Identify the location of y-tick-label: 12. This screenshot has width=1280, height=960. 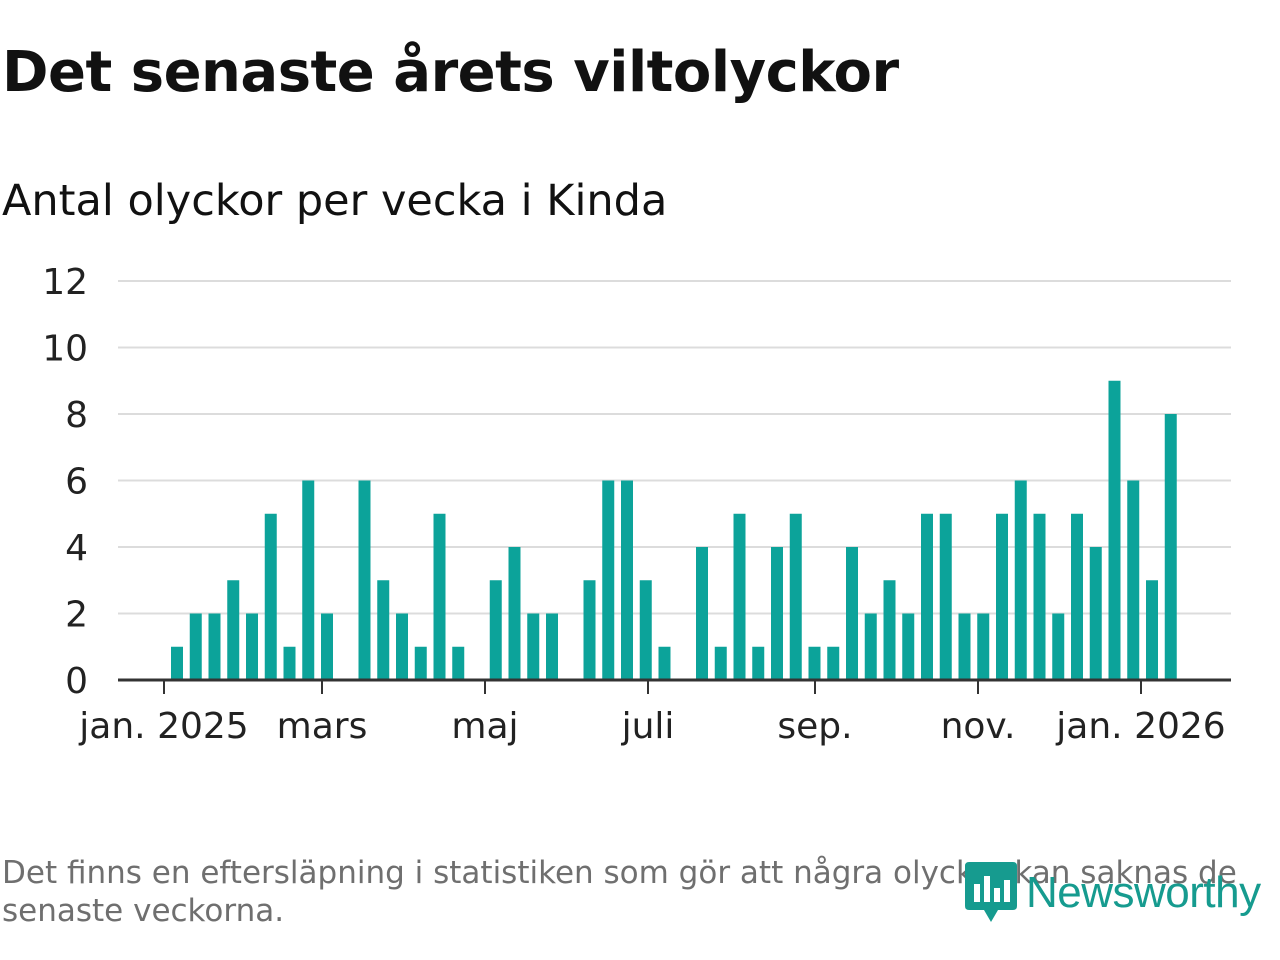
(65, 282).